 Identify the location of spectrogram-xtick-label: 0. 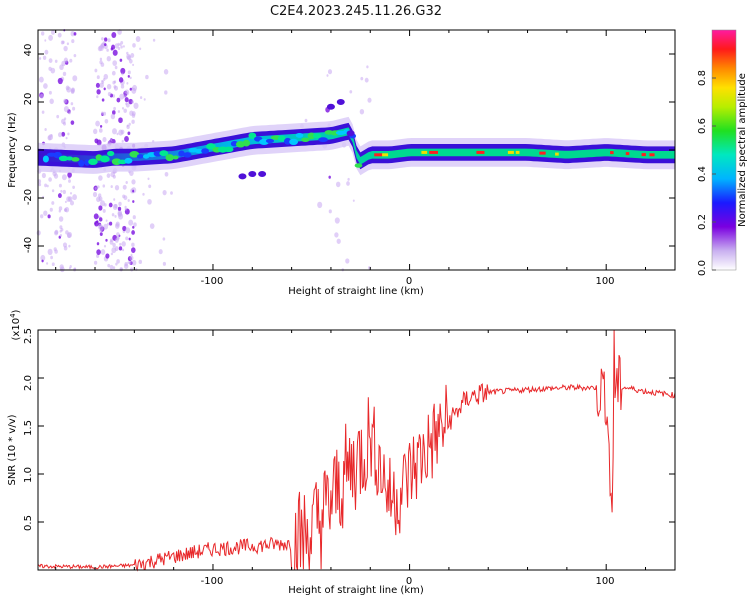
(409, 281).